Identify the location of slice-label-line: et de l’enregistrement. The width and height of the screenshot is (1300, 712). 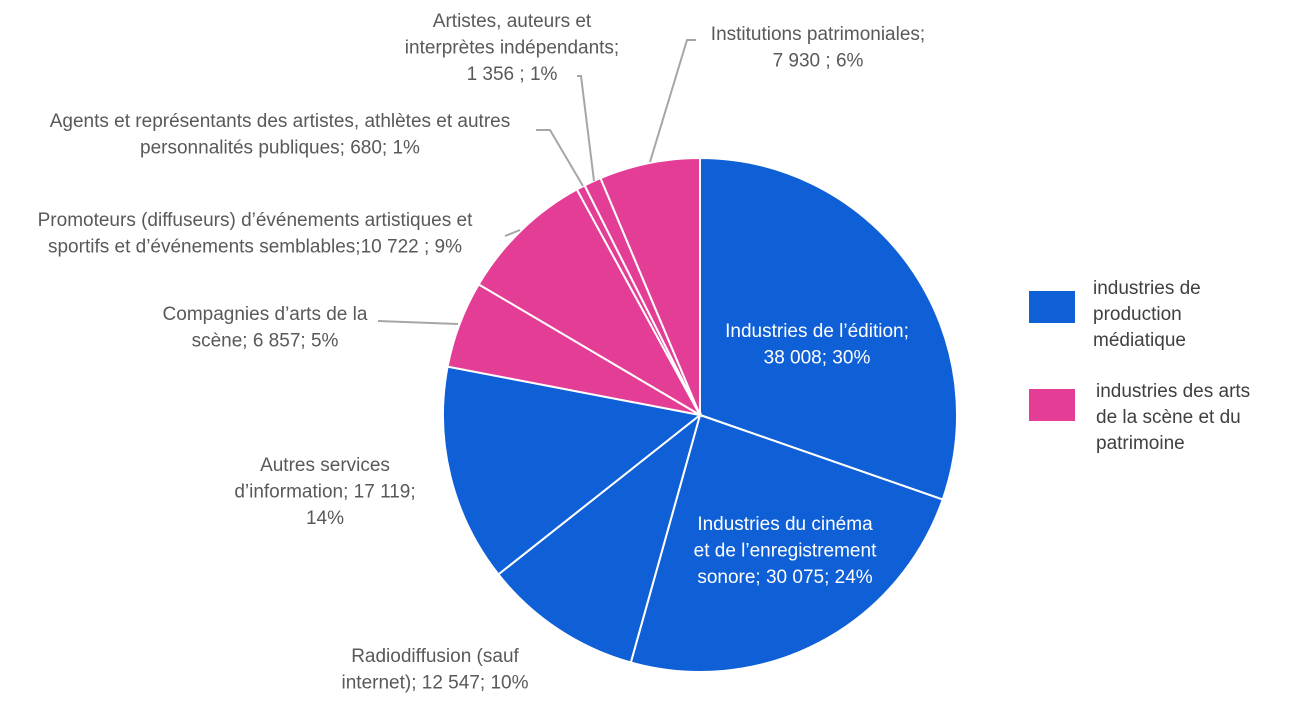
(785, 551).